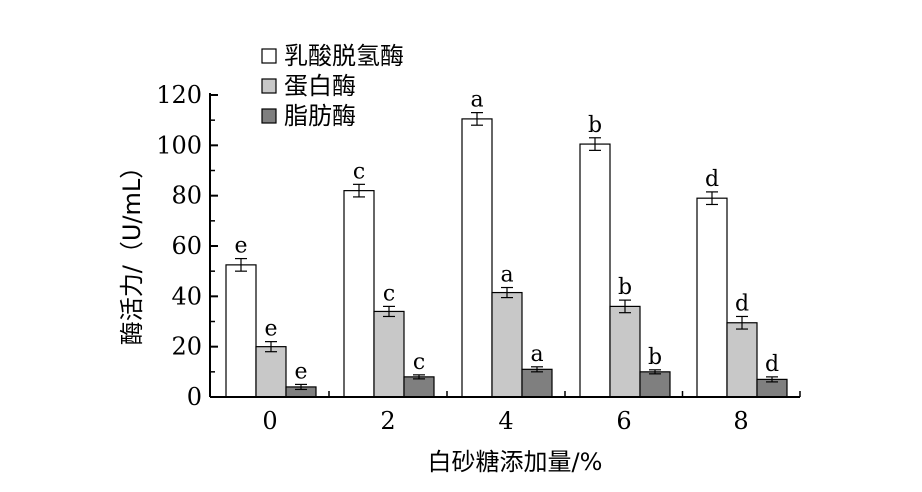  I want to click on y-tick-label: 80, so click(186, 196).